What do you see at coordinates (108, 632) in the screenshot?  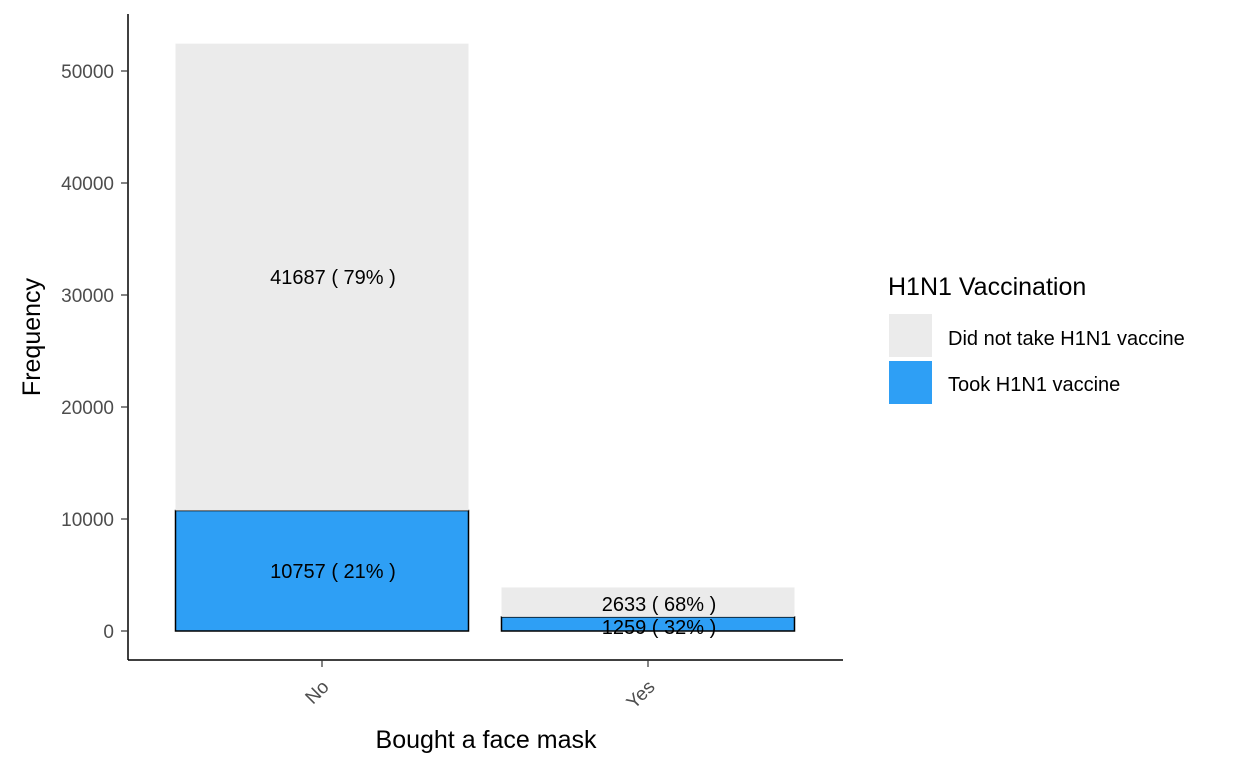 I see `y-tick-label: 0` at bounding box center [108, 632].